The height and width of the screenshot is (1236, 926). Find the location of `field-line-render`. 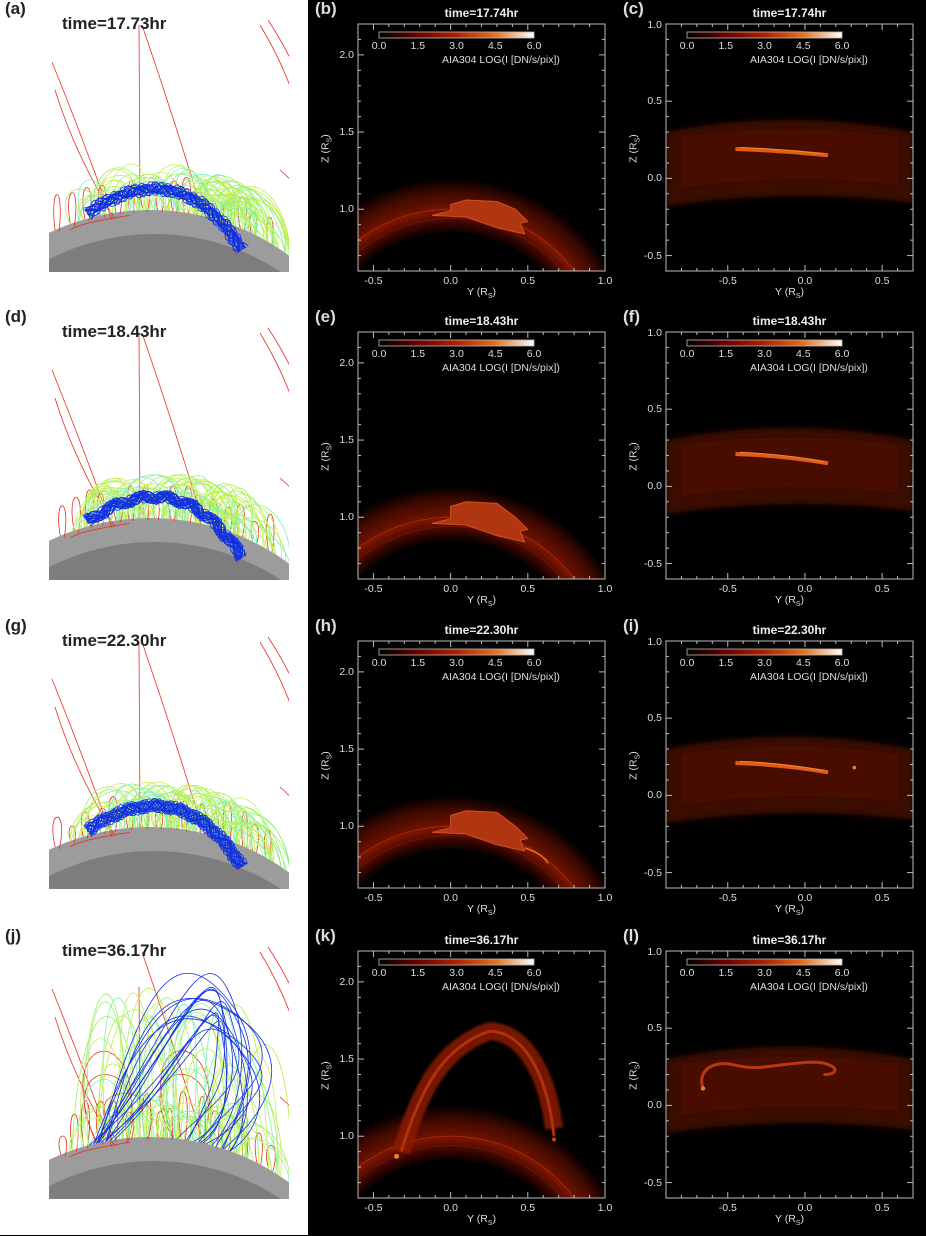

field-line-render is located at coordinates (169, 453).